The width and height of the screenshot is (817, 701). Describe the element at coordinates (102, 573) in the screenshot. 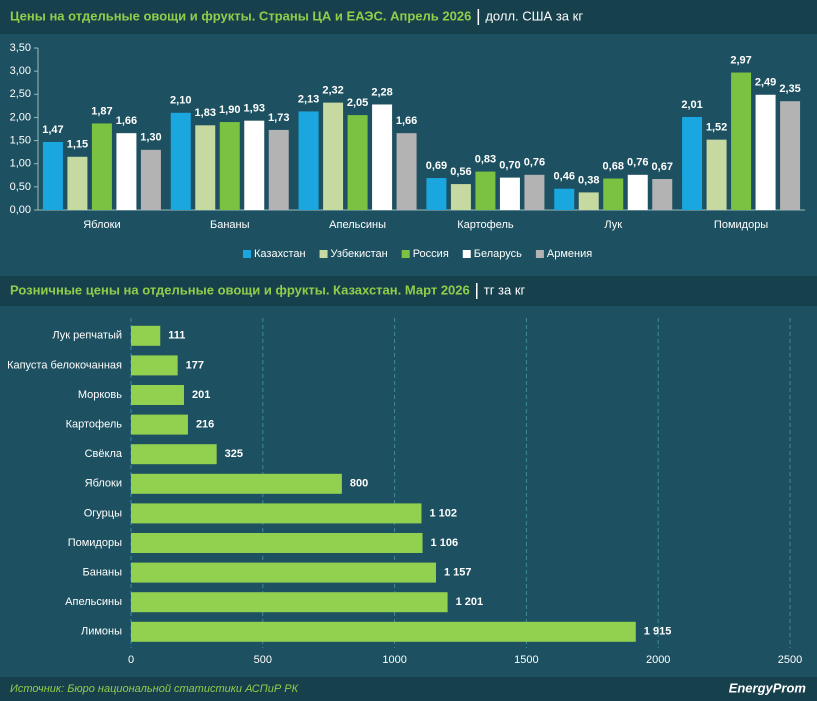

I see `y-tick-label: Бананы` at that location.